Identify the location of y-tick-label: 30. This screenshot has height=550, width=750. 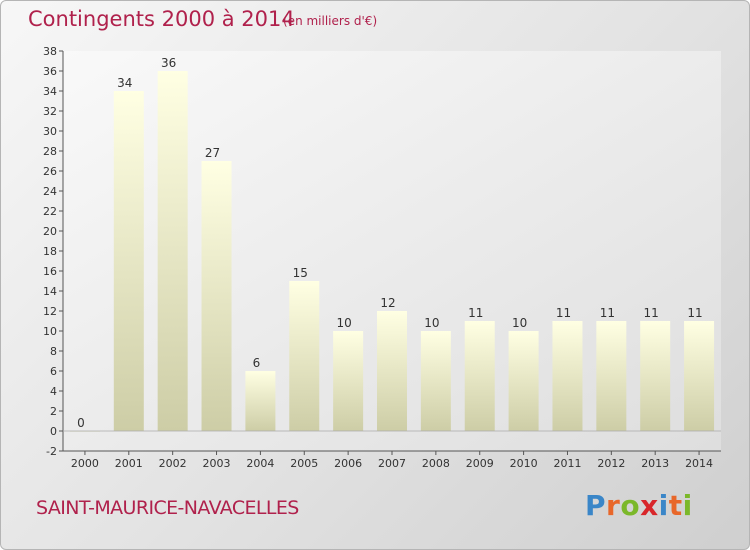
(50, 131).